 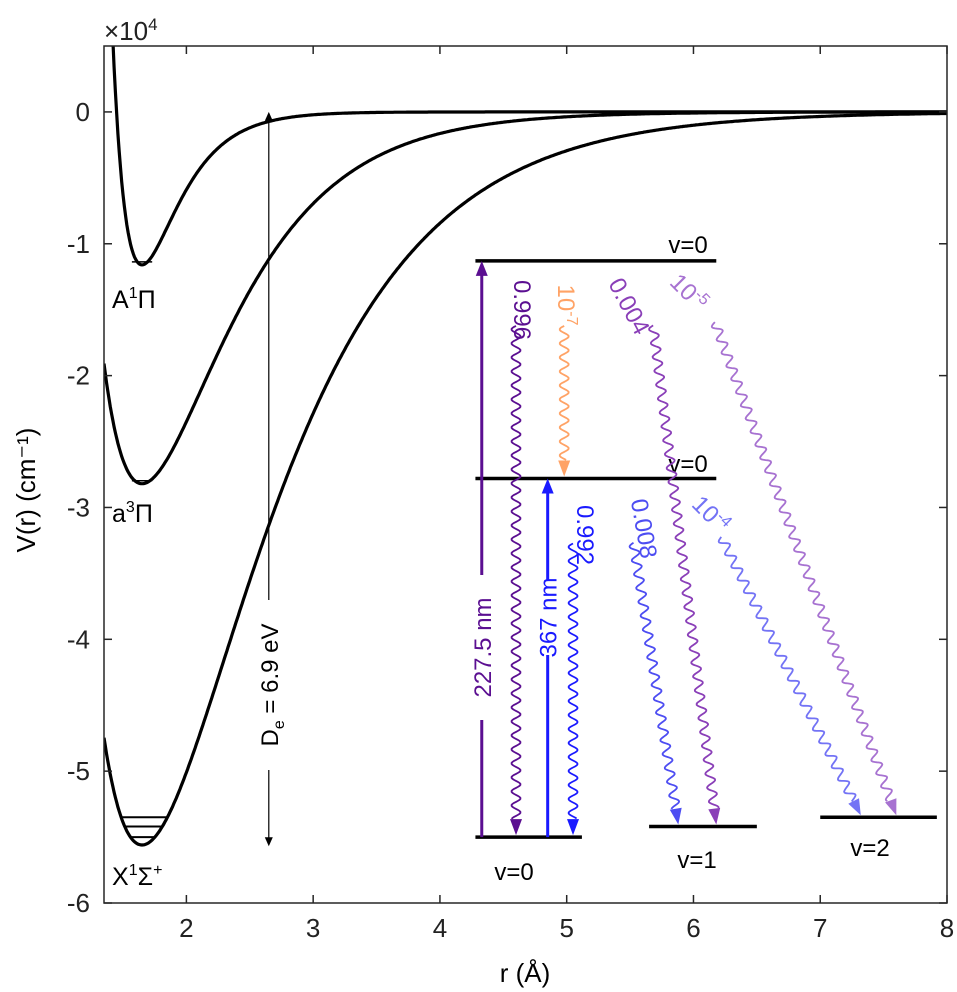 I want to click on decay-label: 10-7, so click(x=566, y=305).